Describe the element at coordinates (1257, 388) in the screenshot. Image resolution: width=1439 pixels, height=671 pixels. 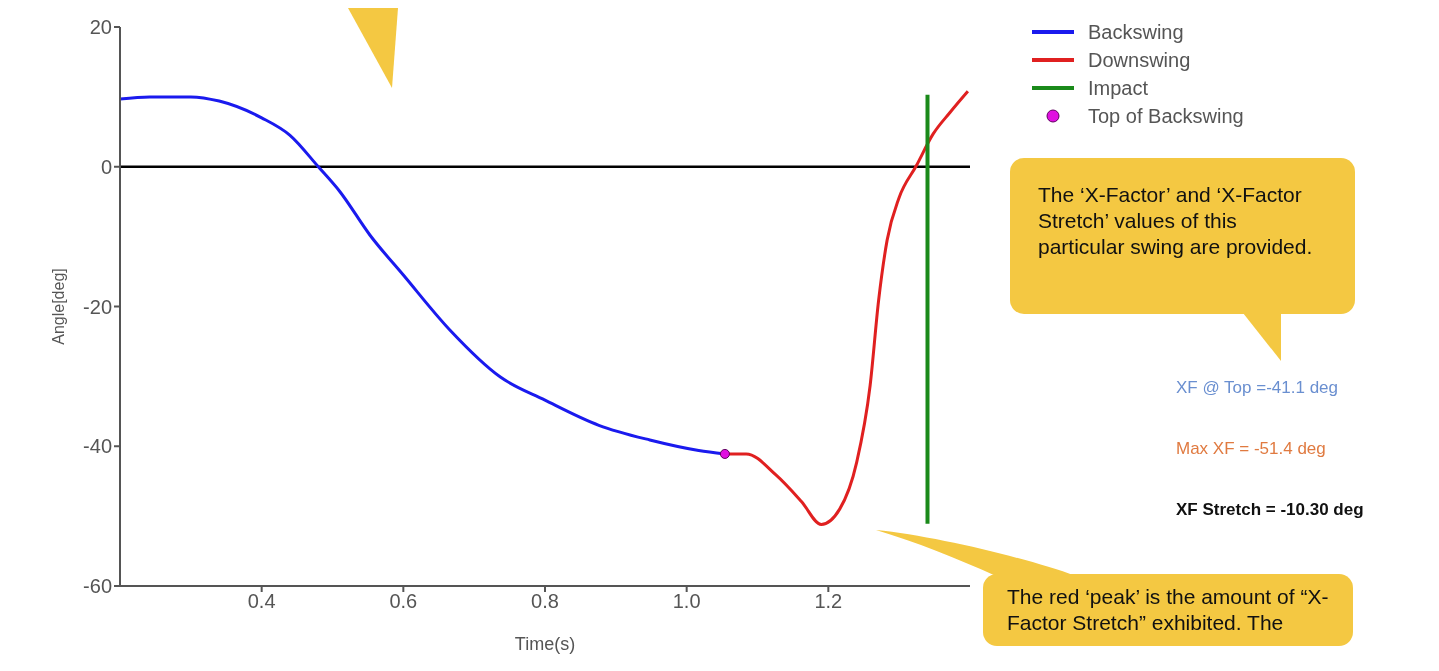
I see `text: XF @ Top =-41.1 deg` at that location.